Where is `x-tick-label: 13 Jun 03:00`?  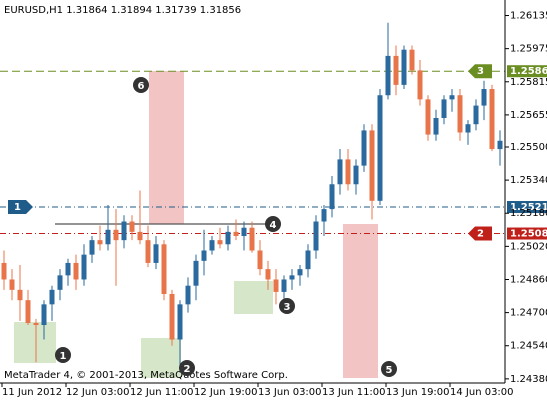
x-tick-label: 13 Jun 03:00 is located at coordinates (290, 392).